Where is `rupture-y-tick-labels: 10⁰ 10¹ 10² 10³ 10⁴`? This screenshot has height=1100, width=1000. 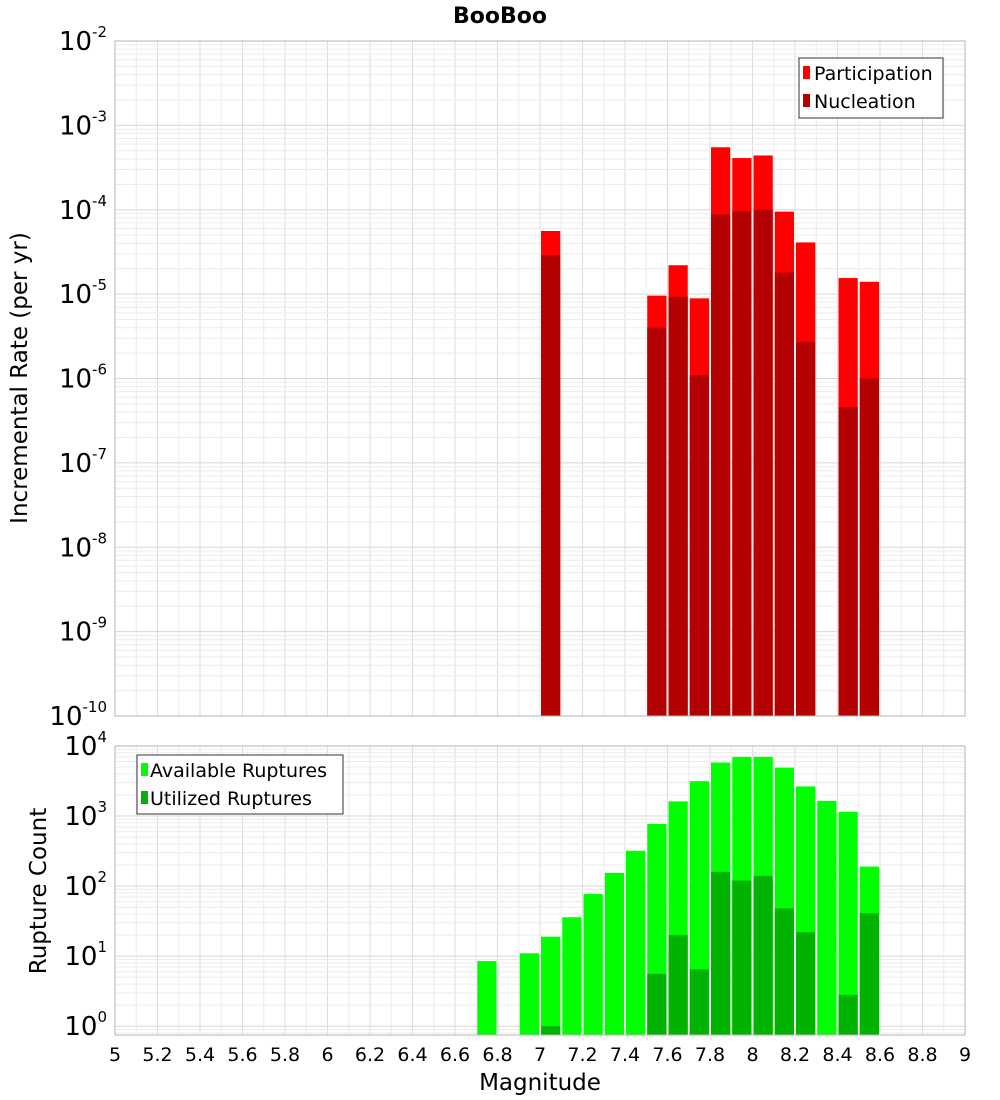
rupture-y-tick-labels: 10⁰ 10¹ 10² 10³ 10⁴ is located at coordinates (85, 885).